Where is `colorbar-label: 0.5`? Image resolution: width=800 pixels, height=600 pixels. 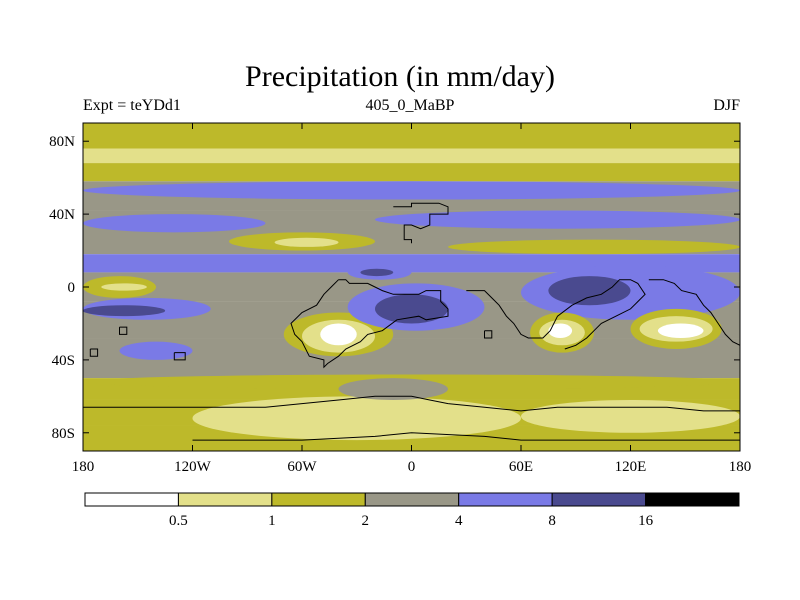 colorbar-label: 0.5 is located at coordinates (178, 521).